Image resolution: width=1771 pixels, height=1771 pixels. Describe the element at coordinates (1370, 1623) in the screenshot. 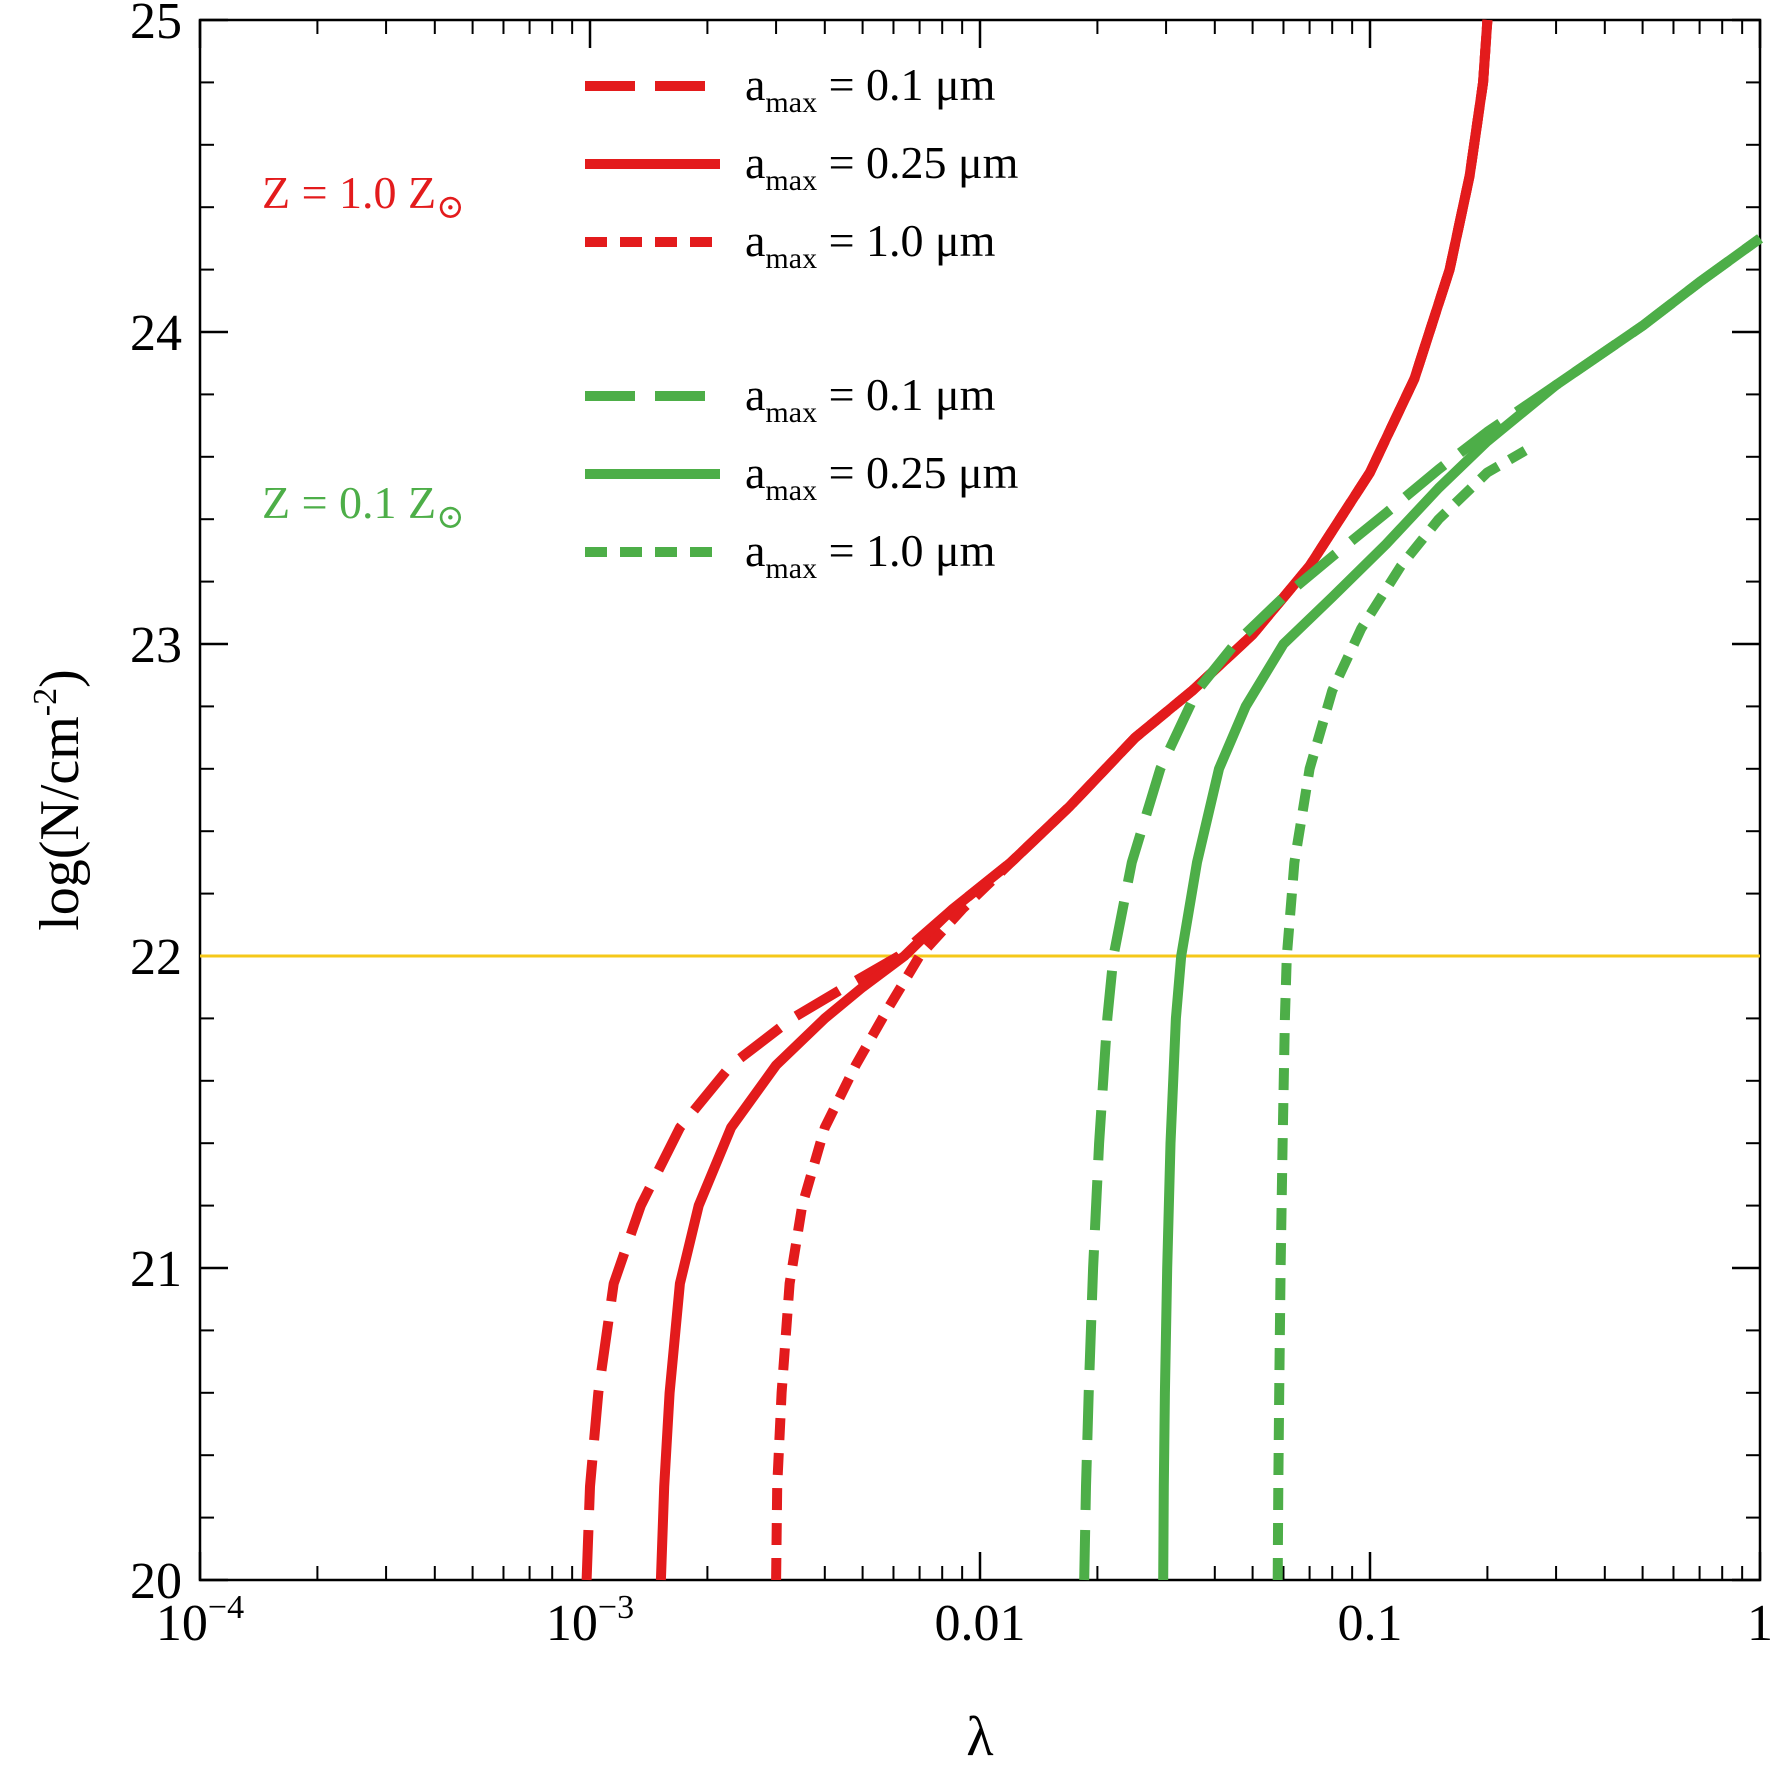

I see `x-tick-label: 0.1` at that location.